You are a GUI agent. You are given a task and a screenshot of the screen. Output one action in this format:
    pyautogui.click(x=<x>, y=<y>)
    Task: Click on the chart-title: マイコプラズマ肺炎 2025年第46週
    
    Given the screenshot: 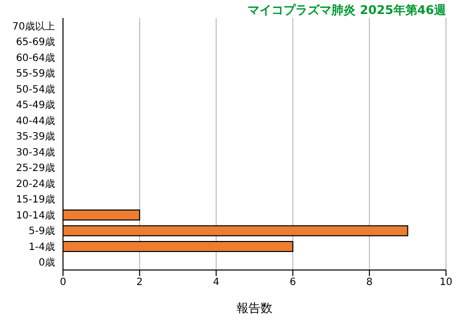 What is the action you would take?
    pyautogui.click(x=347, y=10)
    